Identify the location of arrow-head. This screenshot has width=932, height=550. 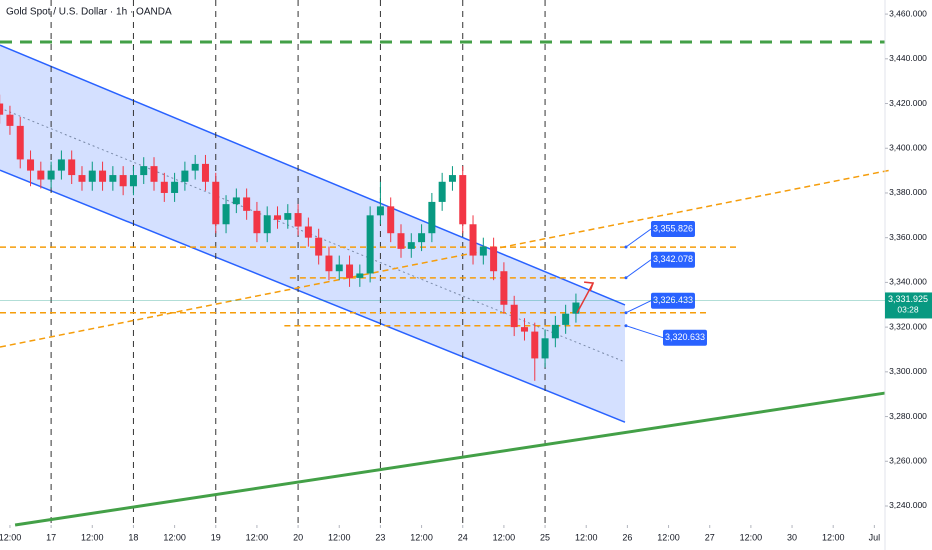
(589, 286).